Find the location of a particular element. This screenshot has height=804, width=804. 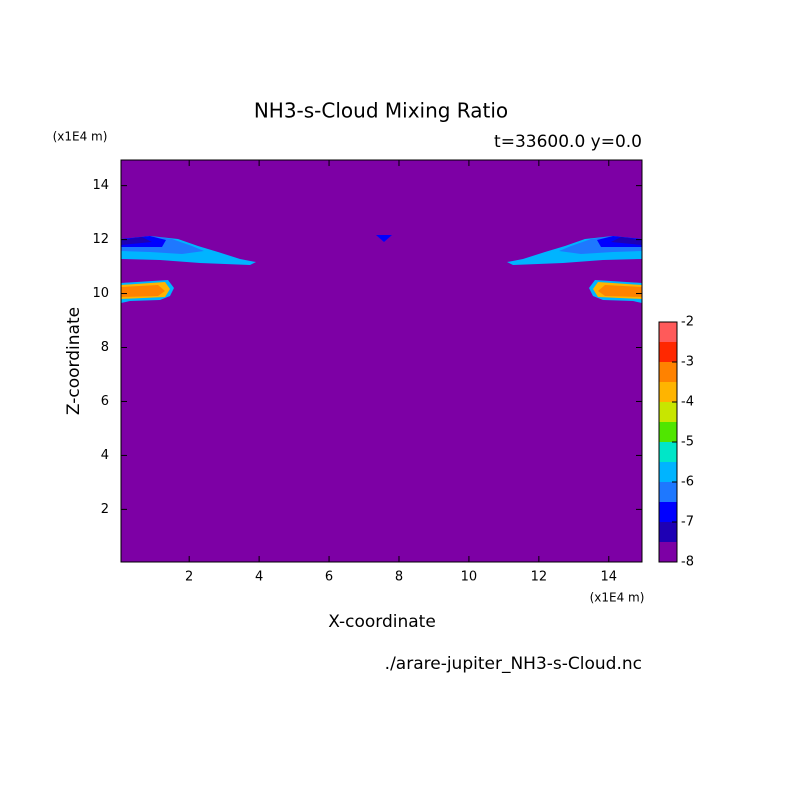

x-tick-label: 10 is located at coordinates (469, 577).